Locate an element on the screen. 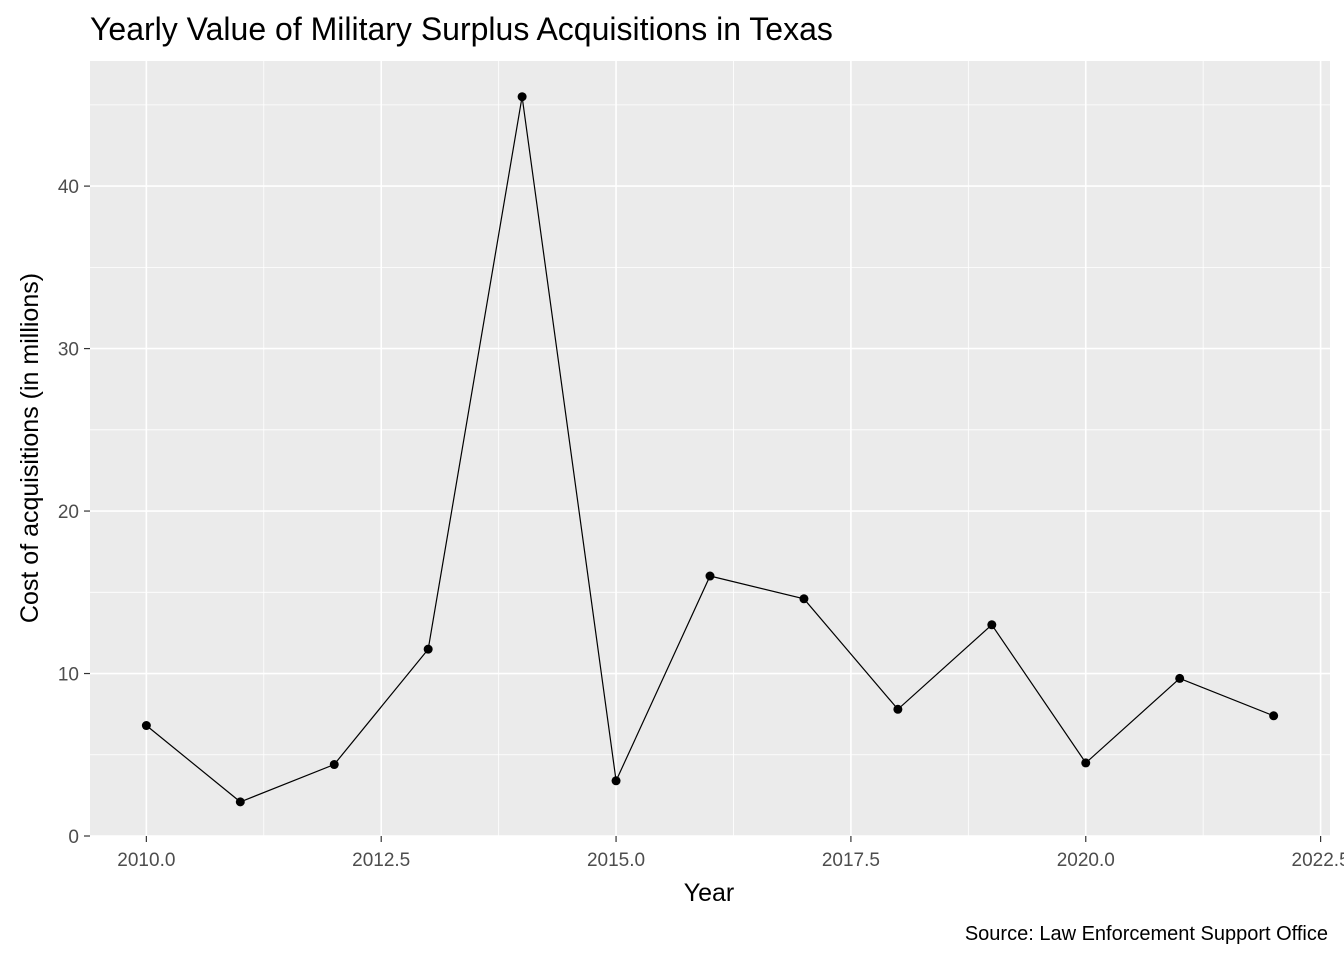 The height and width of the screenshot is (960, 1344). y-axis-ticks: 0 10 20 30 40 is located at coordinates (74, 512).